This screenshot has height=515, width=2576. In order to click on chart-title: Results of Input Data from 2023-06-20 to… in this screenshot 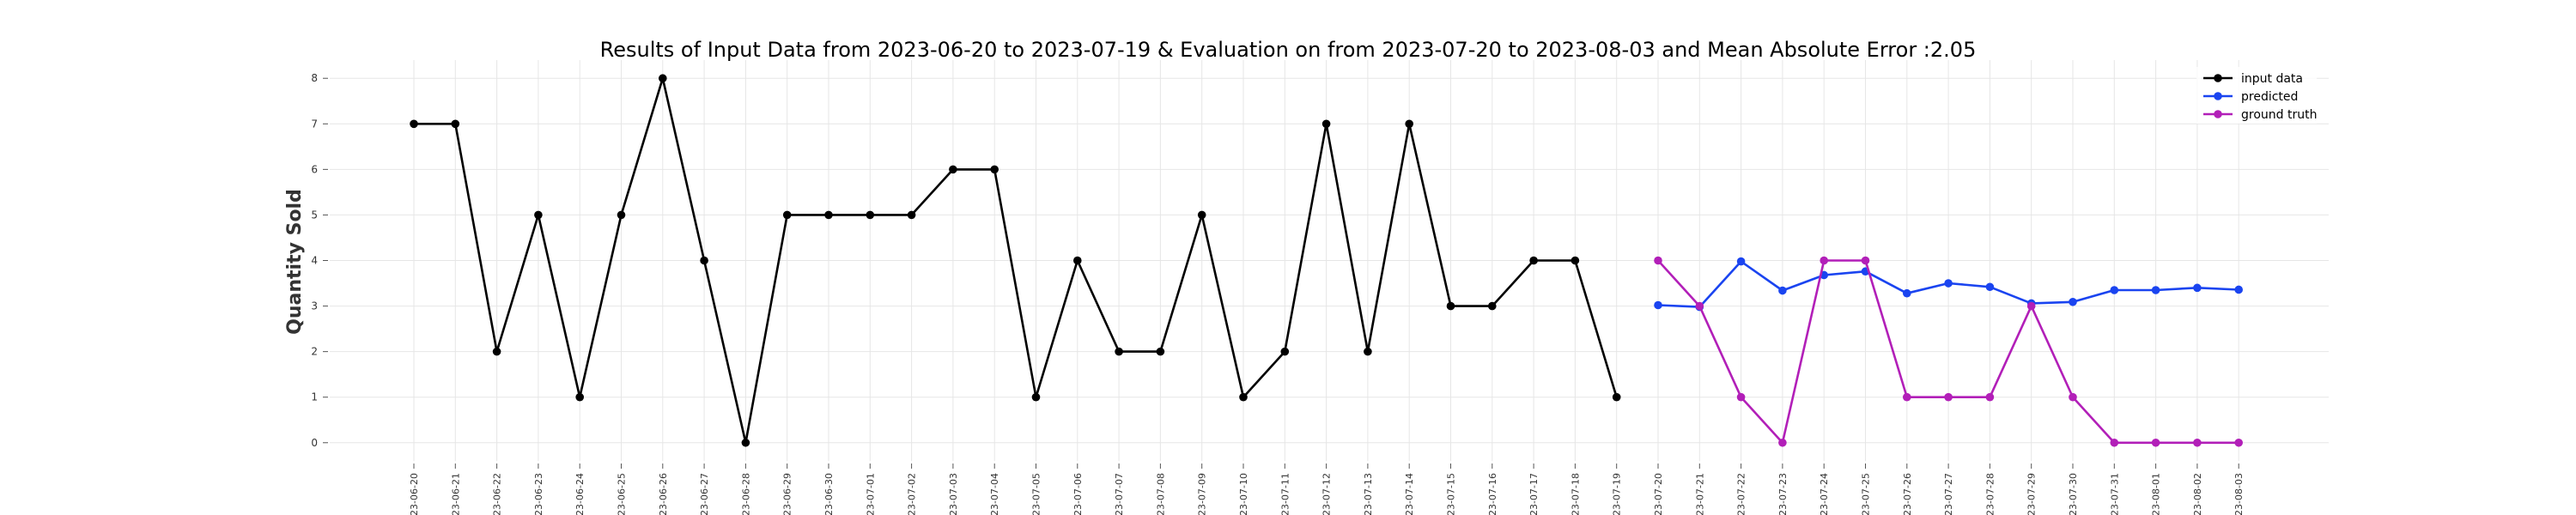, I will do `click(1288, 50)`.